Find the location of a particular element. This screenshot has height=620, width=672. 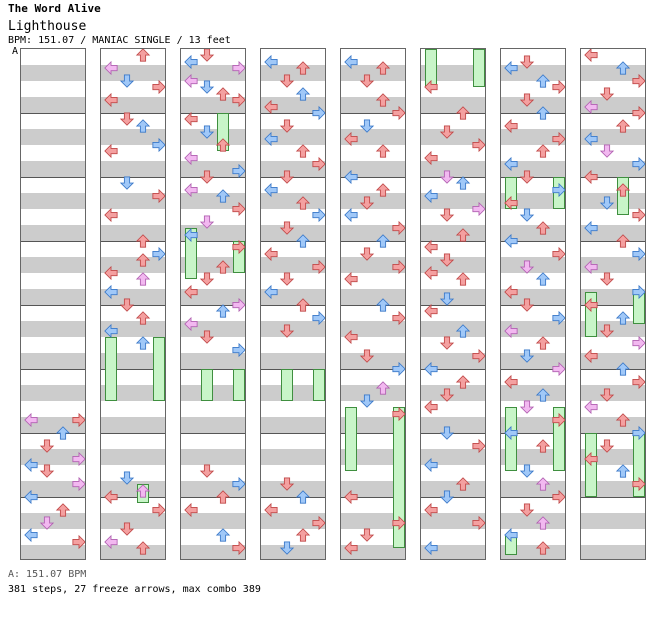

freeze-arrow-down is located at coordinates (287, 385).